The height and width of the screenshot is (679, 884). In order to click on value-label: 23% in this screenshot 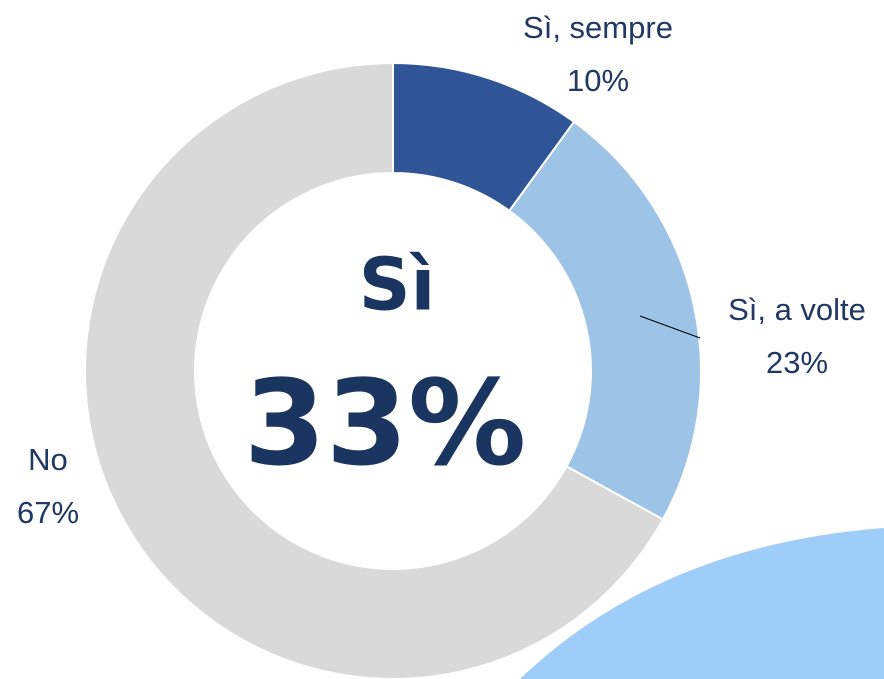, I will do `click(797, 362)`.